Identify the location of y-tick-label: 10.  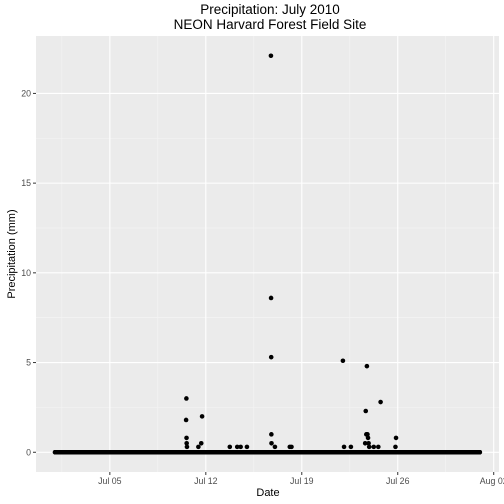
(26, 273).